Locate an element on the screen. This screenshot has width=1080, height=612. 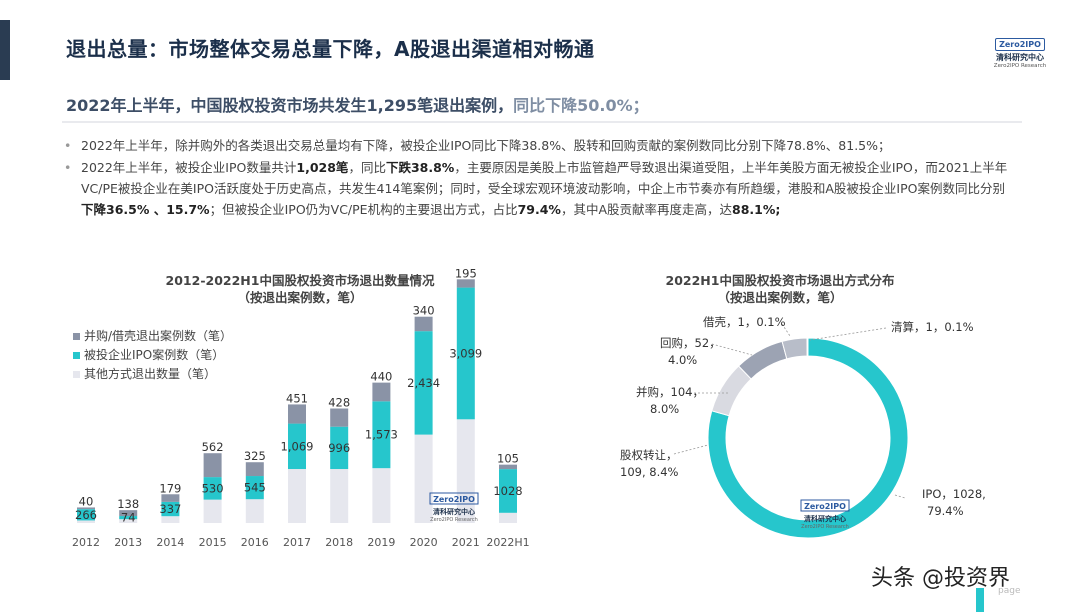
legend-item: 并购/借壳退出案例数（笔） is located at coordinates (152, 336).